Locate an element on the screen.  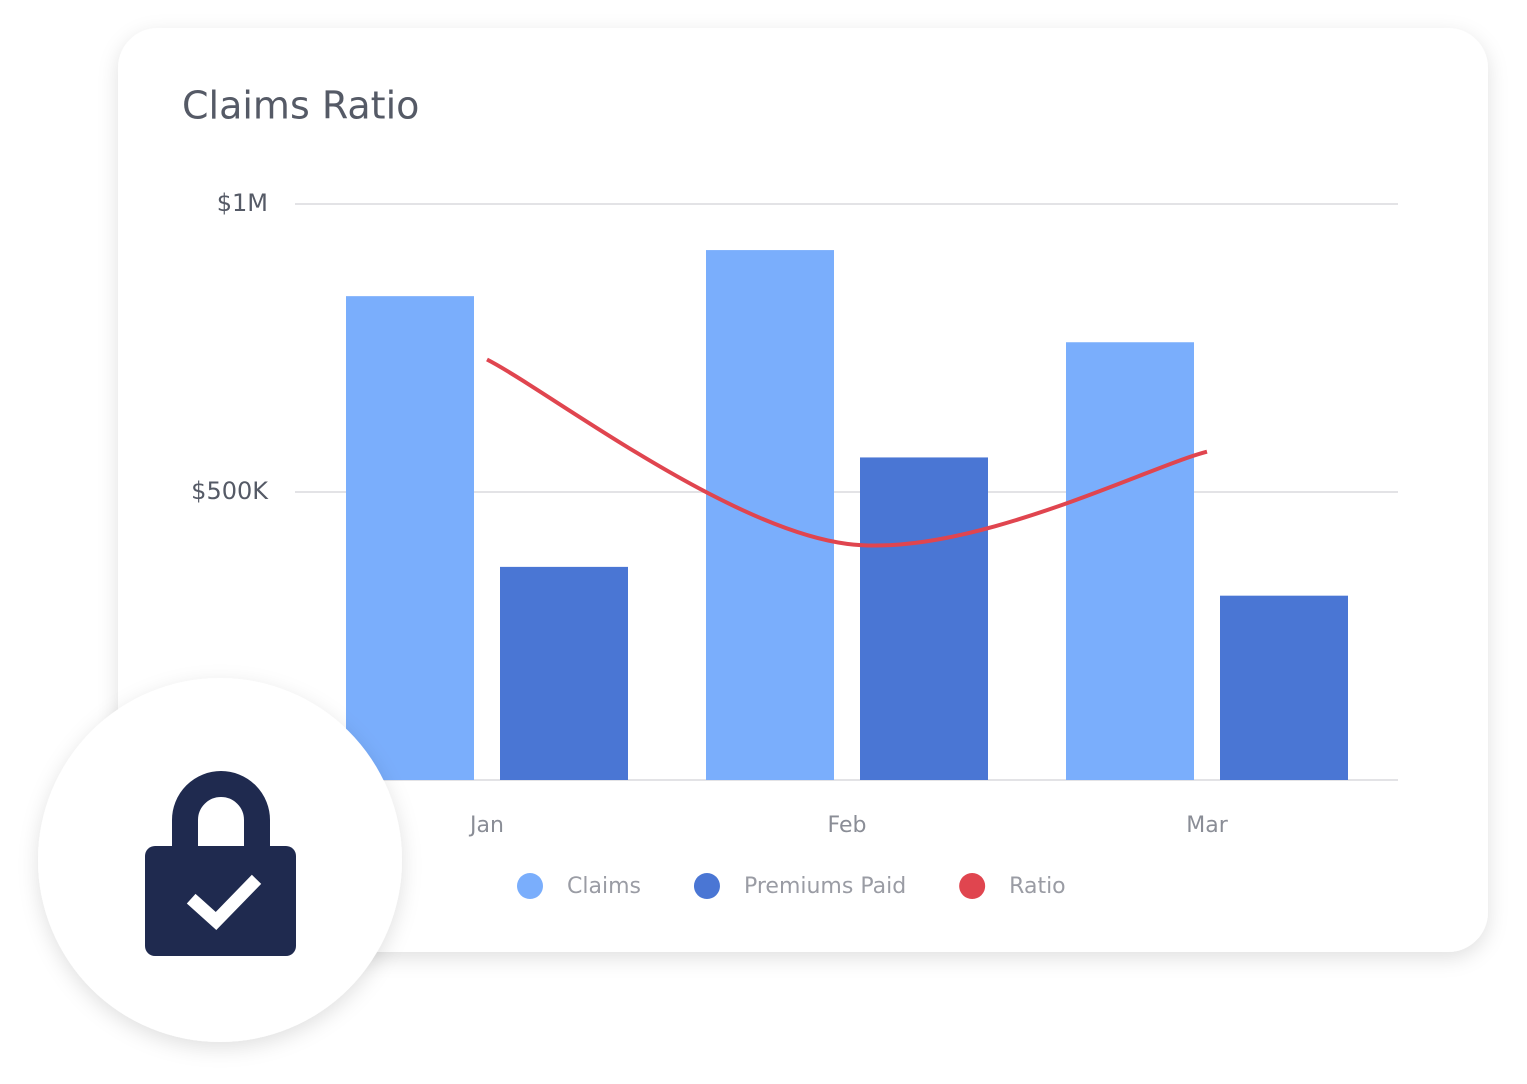
x-tick-label: Feb is located at coordinates (847, 825).